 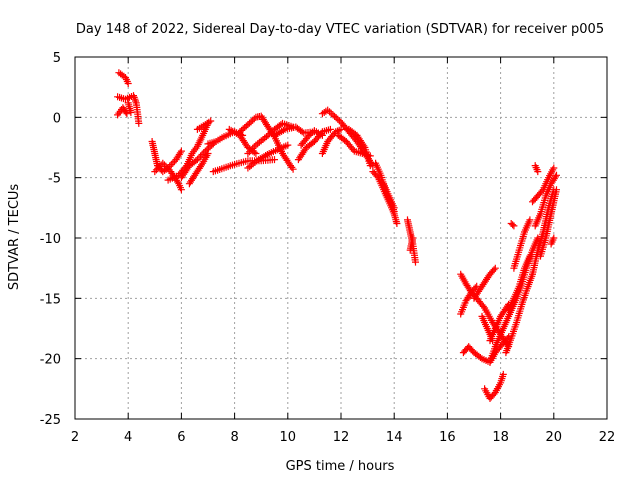 I want to click on y-tick-label: 5, so click(x=57, y=58).